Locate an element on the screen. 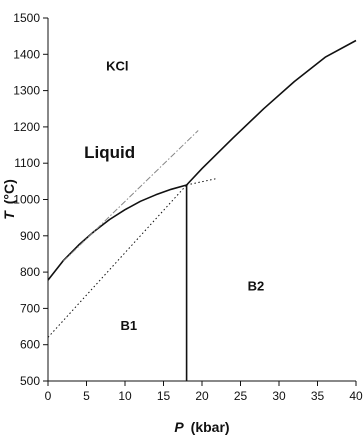 This screenshot has width=363, height=437. y-tick-label: 800 is located at coordinates (30, 272).